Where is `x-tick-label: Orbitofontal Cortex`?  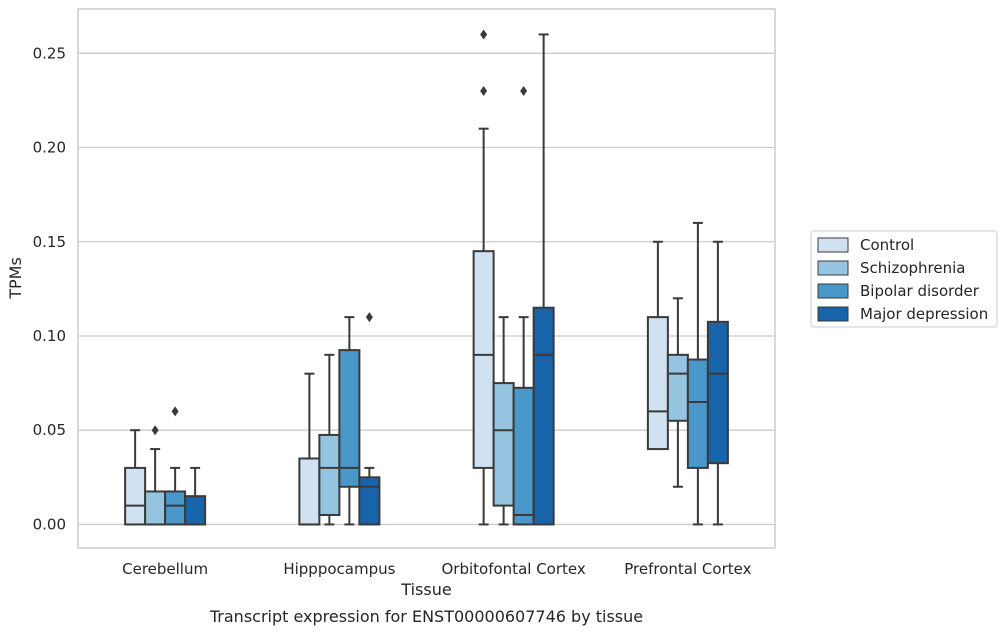 x-tick-label: Orbitofontal Cortex is located at coordinates (514, 569).